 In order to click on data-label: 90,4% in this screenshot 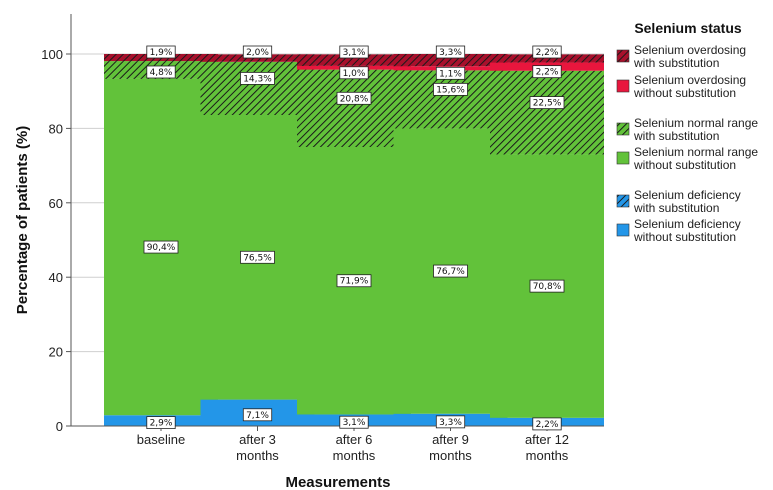, I will do `click(161, 247)`.